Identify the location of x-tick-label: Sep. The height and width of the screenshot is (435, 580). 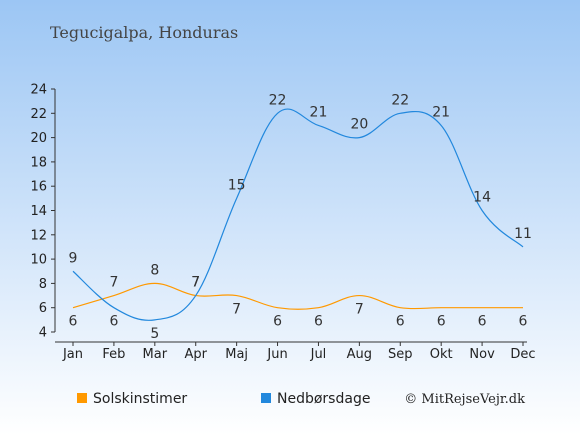
(400, 354).